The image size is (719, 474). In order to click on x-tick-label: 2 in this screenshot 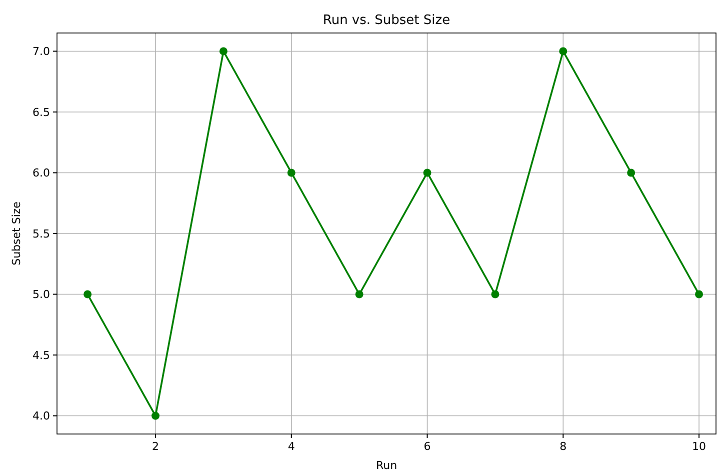, I will do `click(156, 446)`.